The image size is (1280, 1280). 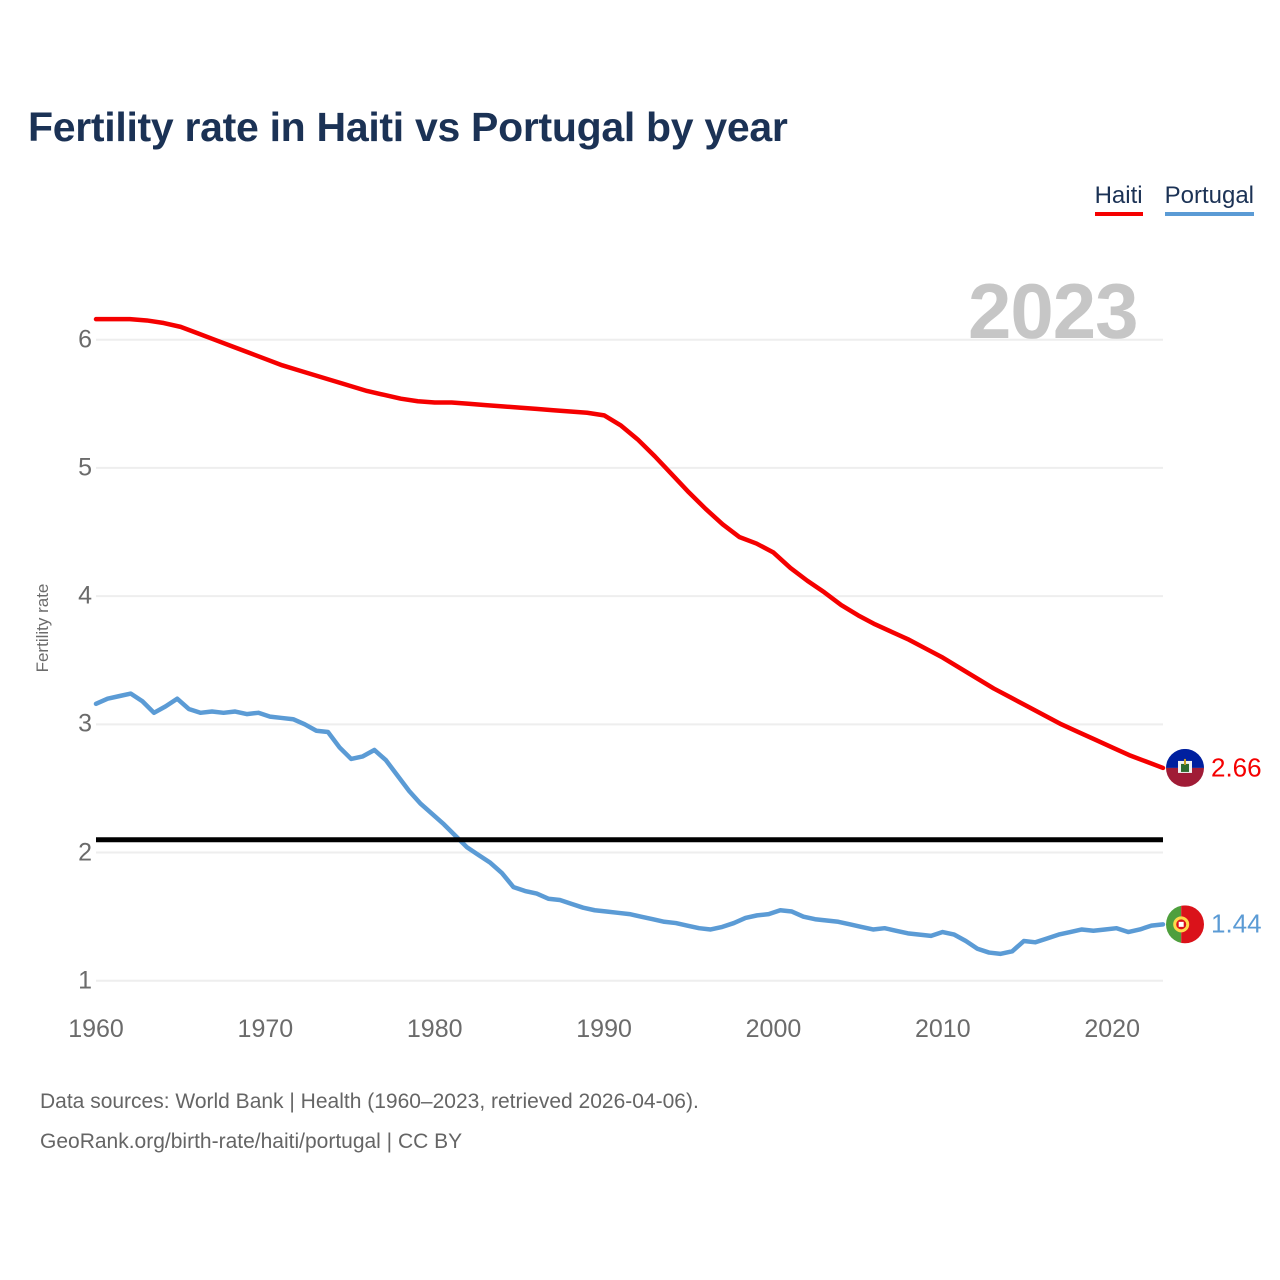 I want to click on portugal-end-label: 1.44, so click(x=1236, y=923).